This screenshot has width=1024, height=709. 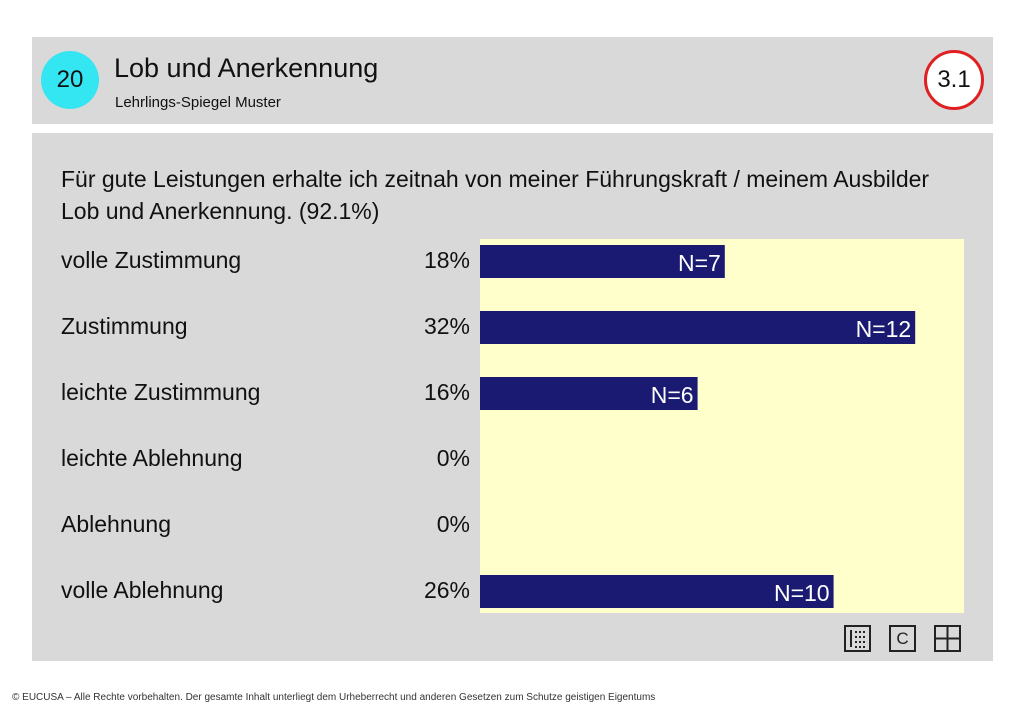 What do you see at coordinates (124, 326) in the screenshot?
I see `row-label: Zustimmung` at bounding box center [124, 326].